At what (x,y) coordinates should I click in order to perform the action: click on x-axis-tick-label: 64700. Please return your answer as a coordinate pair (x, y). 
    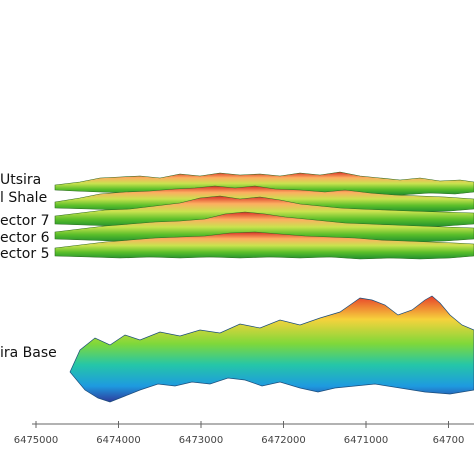
    Looking at the image, I should click on (449, 440).